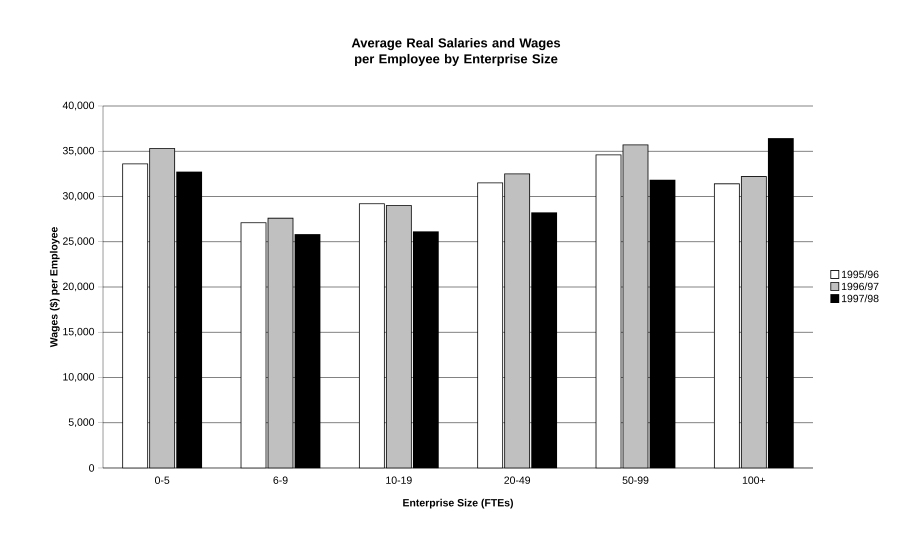 Image resolution: width=912 pixels, height=542 pixels. What do you see at coordinates (91, 468) in the screenshot?
I see `y-tick-label: 0` at bounding box center [91, 468].